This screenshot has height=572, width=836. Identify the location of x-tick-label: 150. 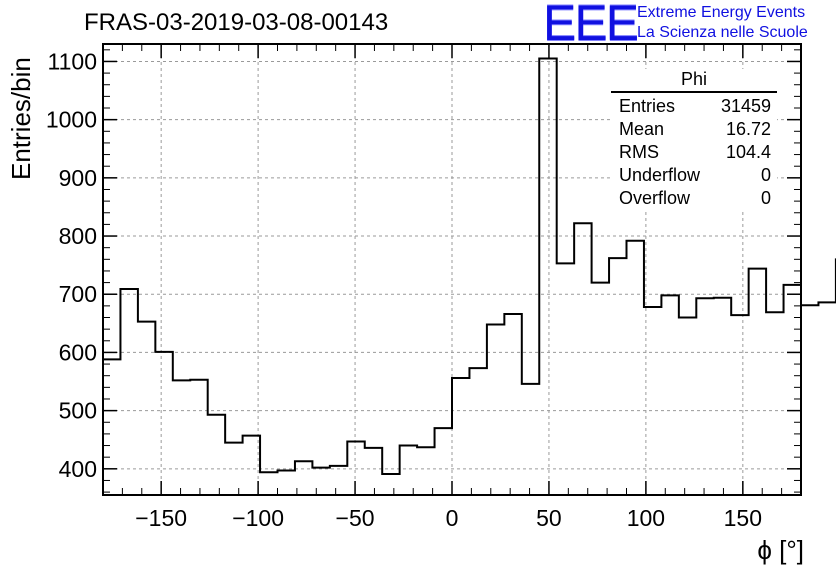
(743, 518).